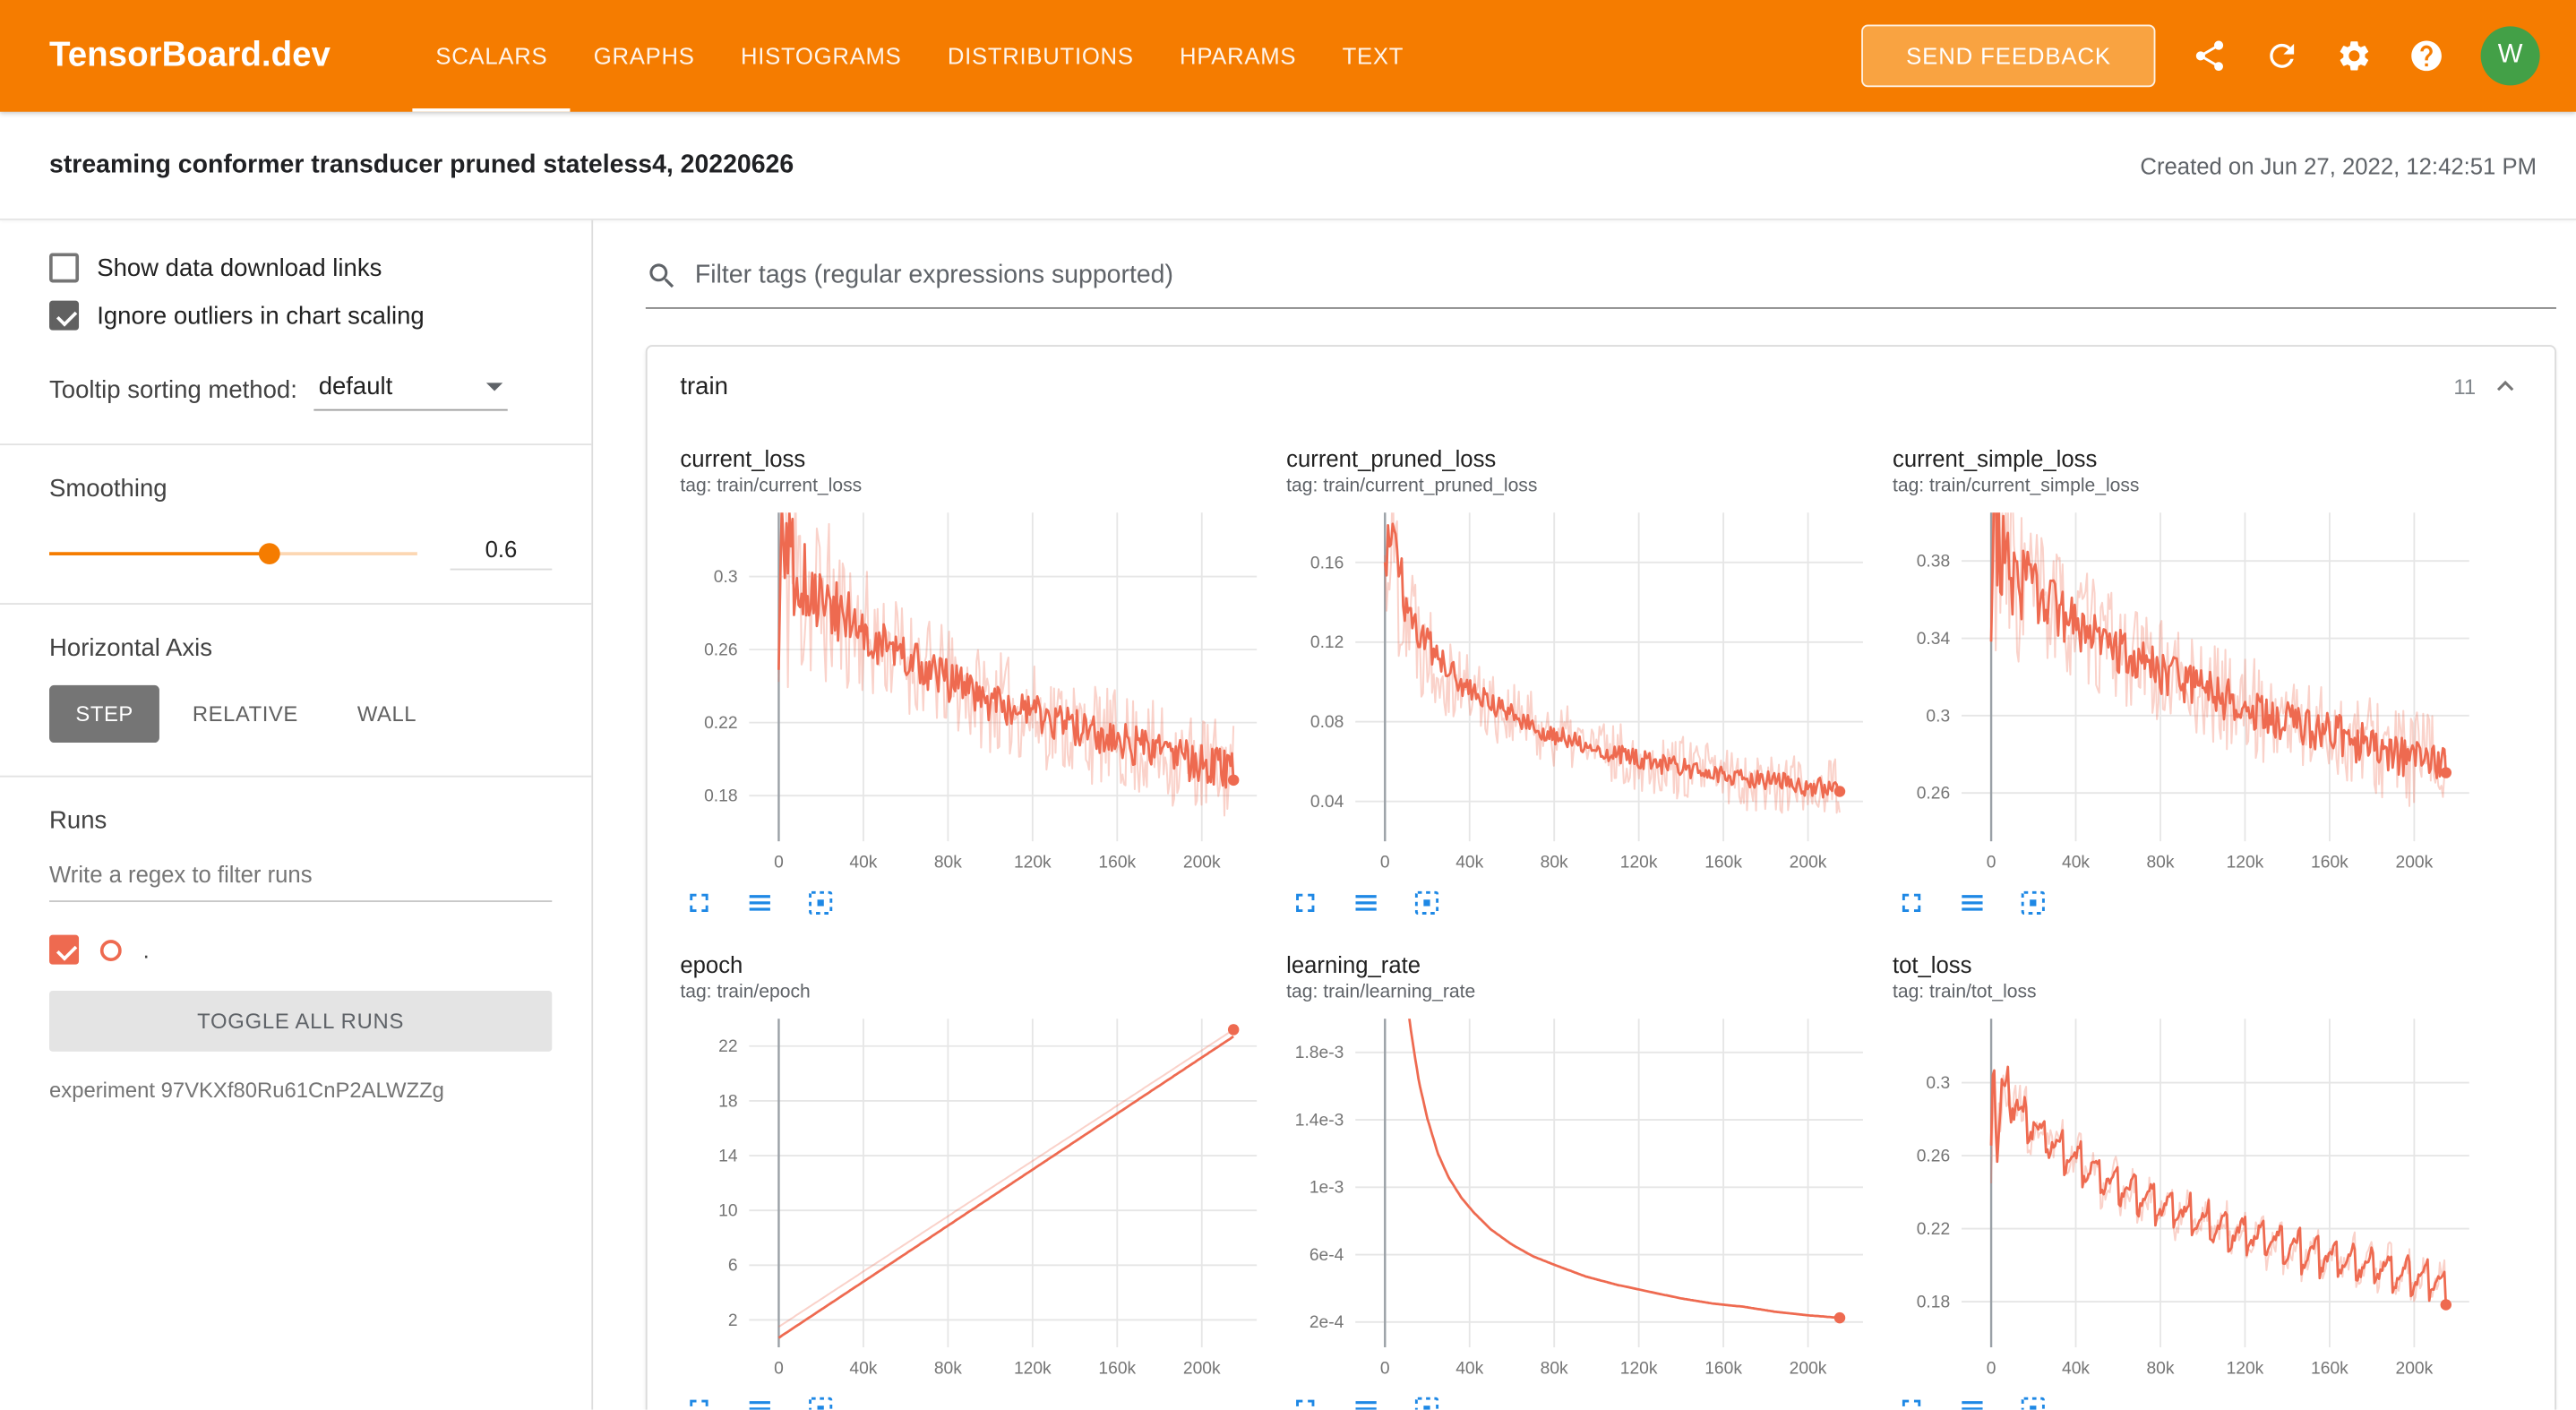  I want to click on tag-group-count: 11, so click(2465, 386).